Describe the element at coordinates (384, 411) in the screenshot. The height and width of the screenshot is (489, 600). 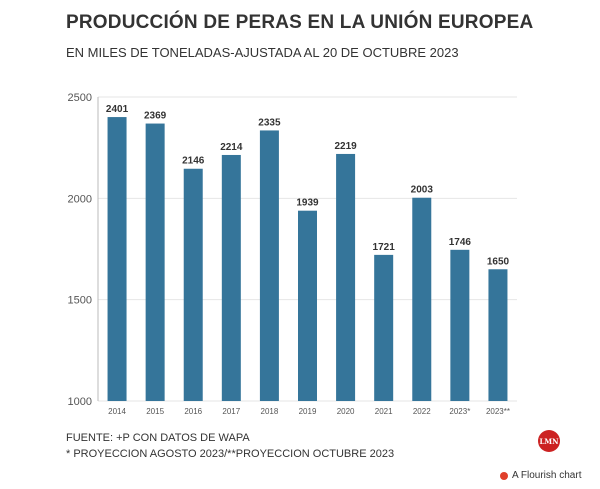
I see `x-tick-label: 2021` at that location.